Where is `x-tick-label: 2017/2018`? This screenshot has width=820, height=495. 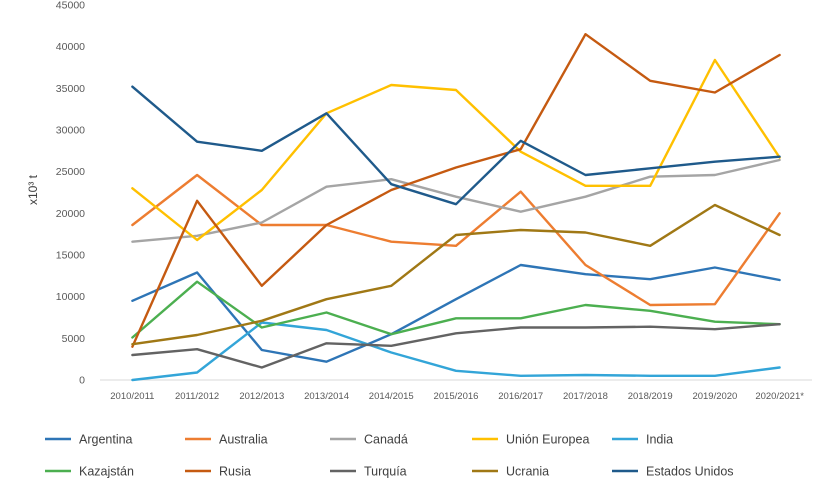
x-tick-label: 2017/2018 is located at coordinates (585, 396).